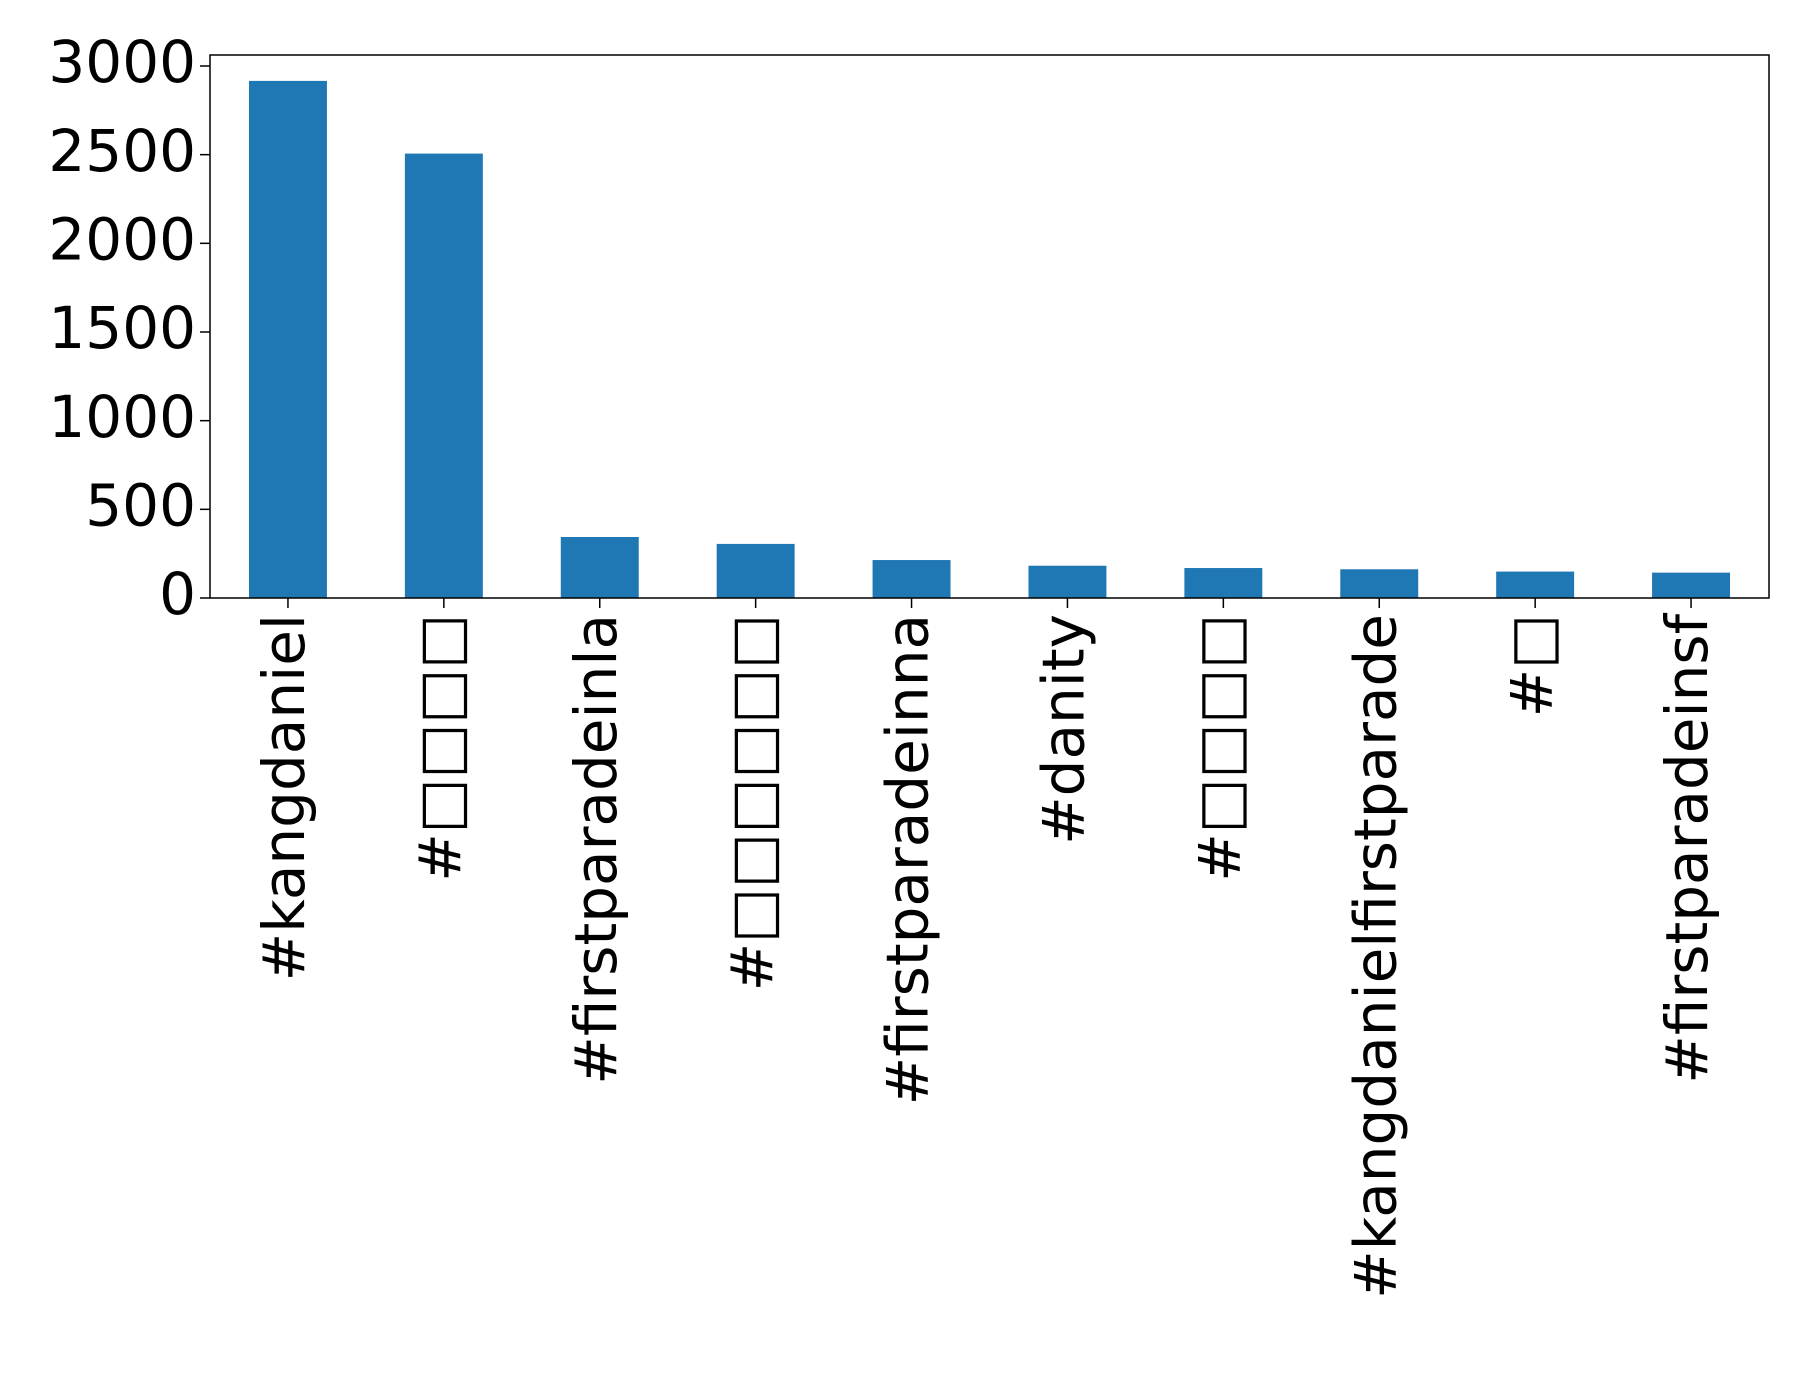 The image size is (1798, 1382). What do you see at coordinates (908, 859) in the screenshot?
I see `x-tick-label: #firstparadeinna` at bounding box center [908, 859].